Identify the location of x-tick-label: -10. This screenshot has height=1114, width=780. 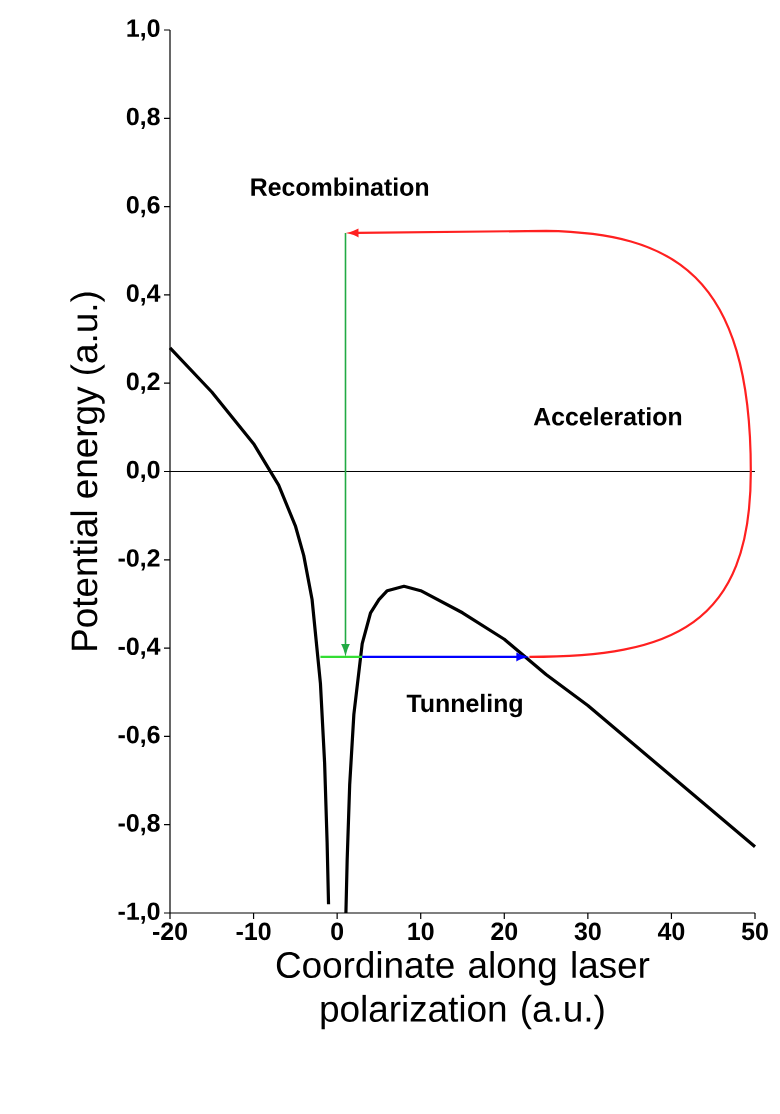
(253, 931).